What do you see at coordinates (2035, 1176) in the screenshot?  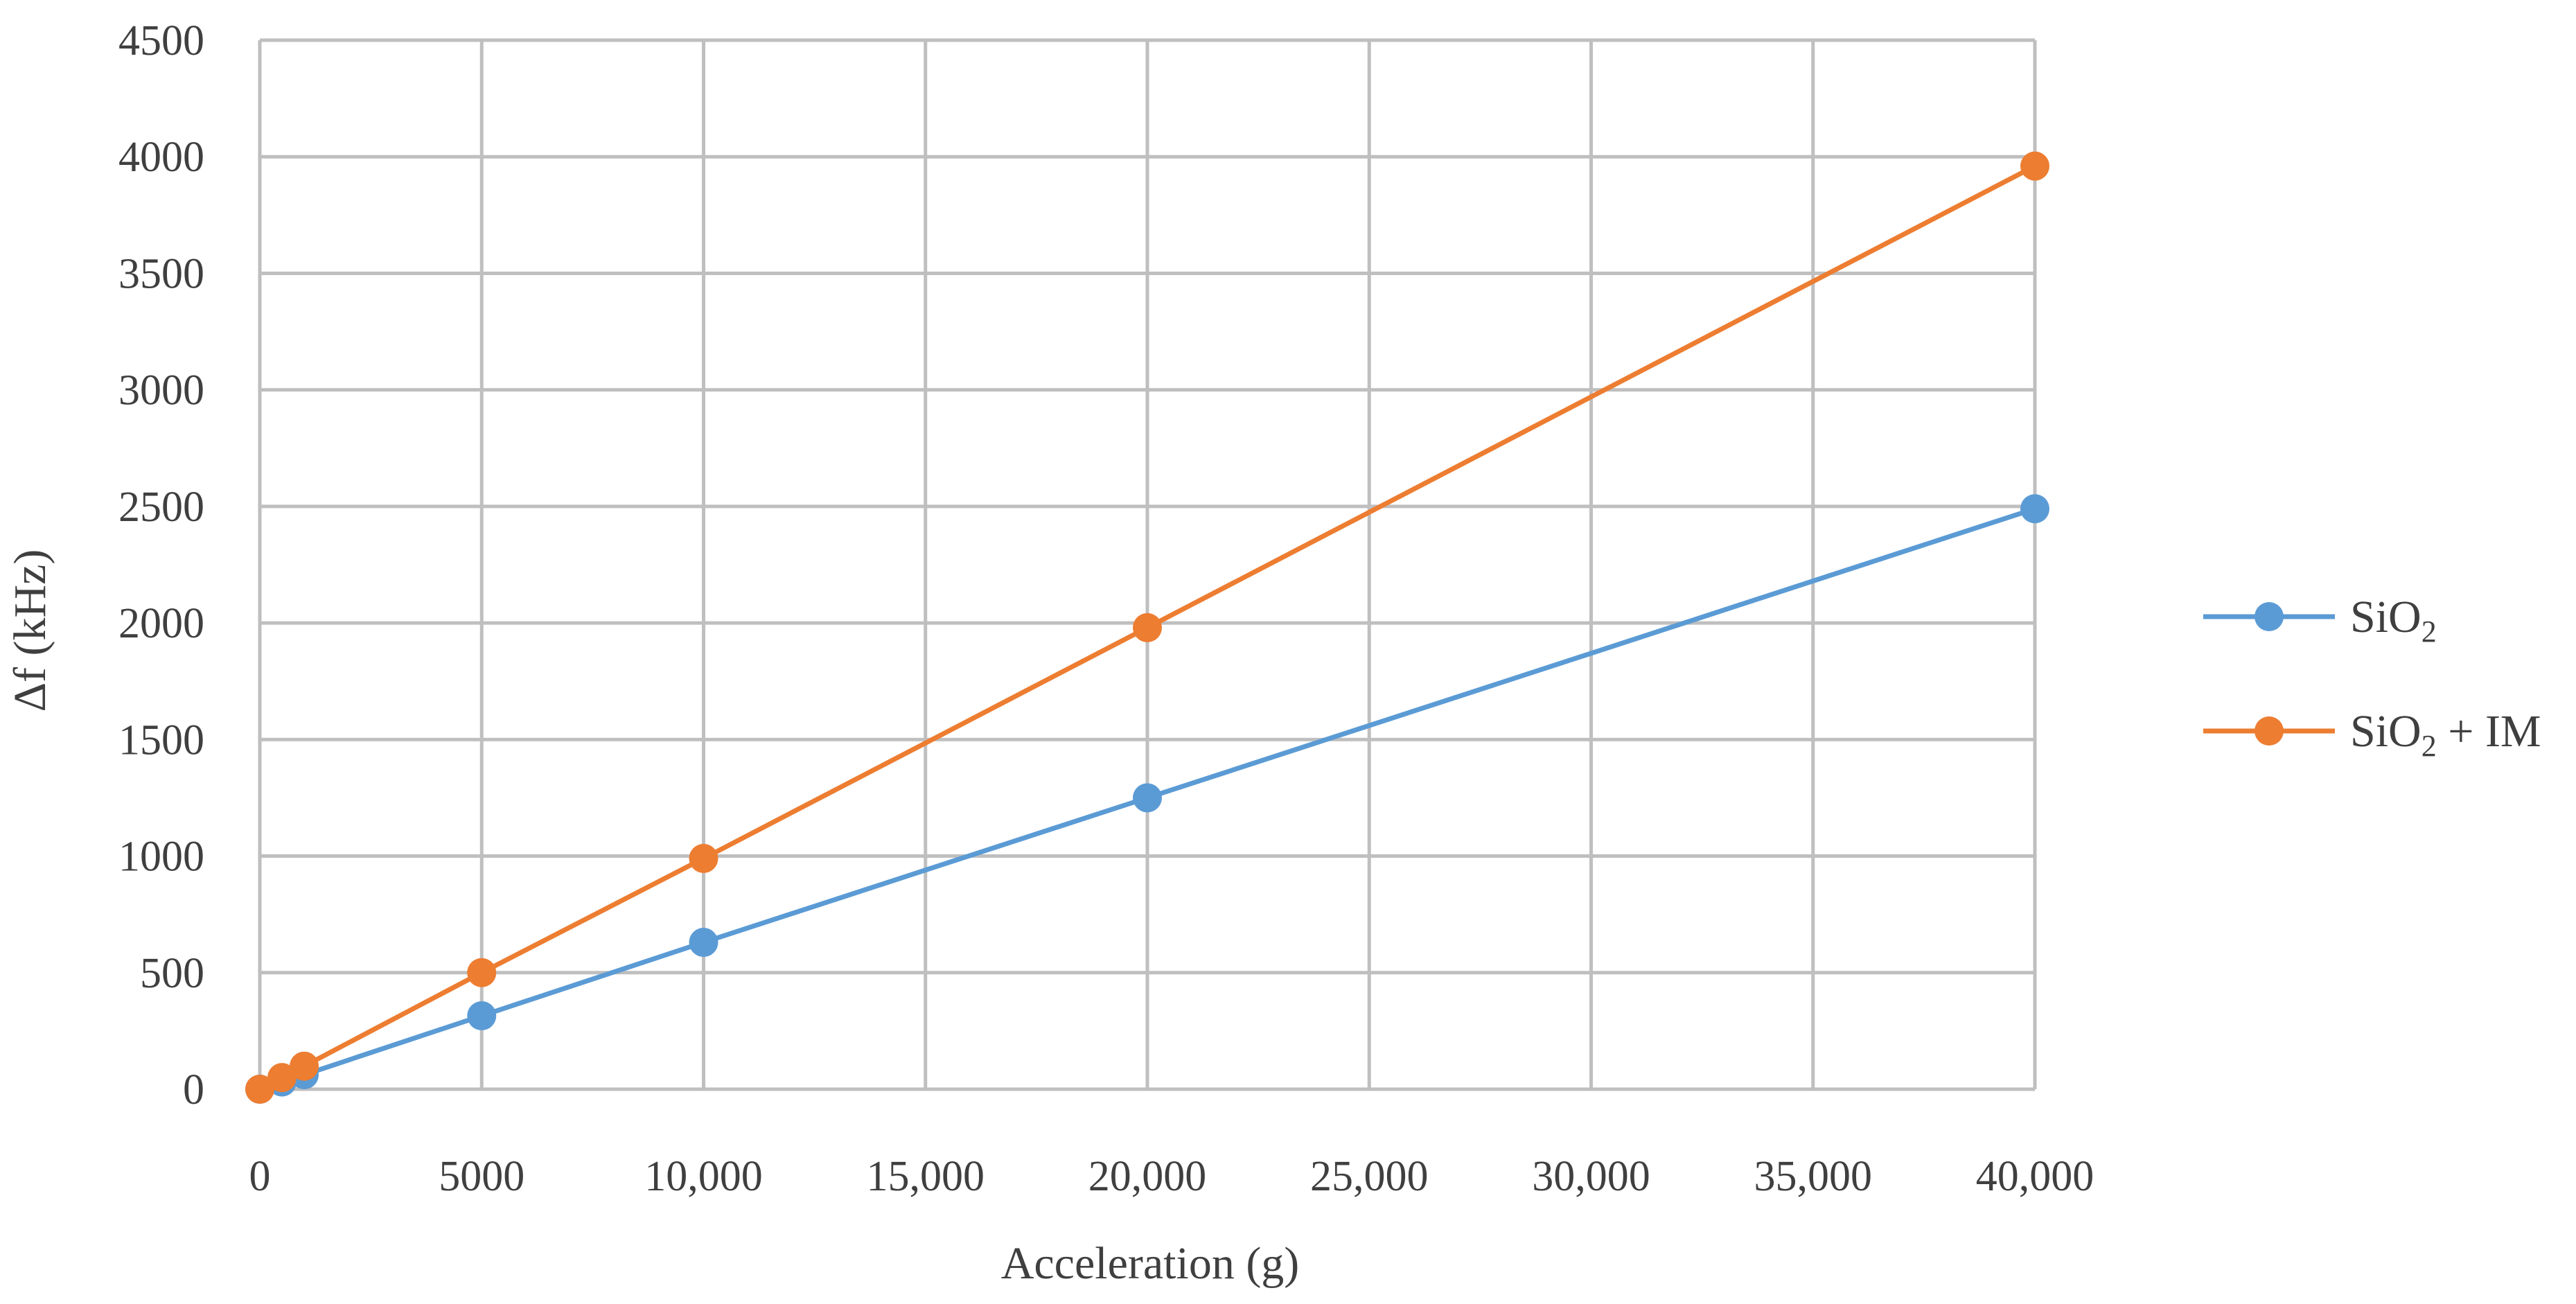 I see `x-tick-label: 40,000` at bounding box center [2035, 1176].